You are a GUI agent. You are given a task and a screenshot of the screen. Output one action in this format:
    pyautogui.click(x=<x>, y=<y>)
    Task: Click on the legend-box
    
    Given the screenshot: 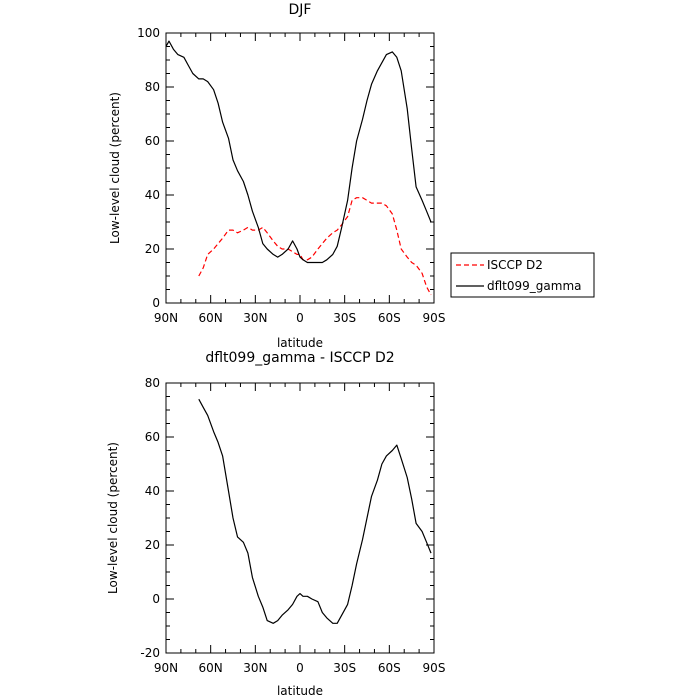 What is the action you would take?
    pyautogui.click(x=522, y=275)
    